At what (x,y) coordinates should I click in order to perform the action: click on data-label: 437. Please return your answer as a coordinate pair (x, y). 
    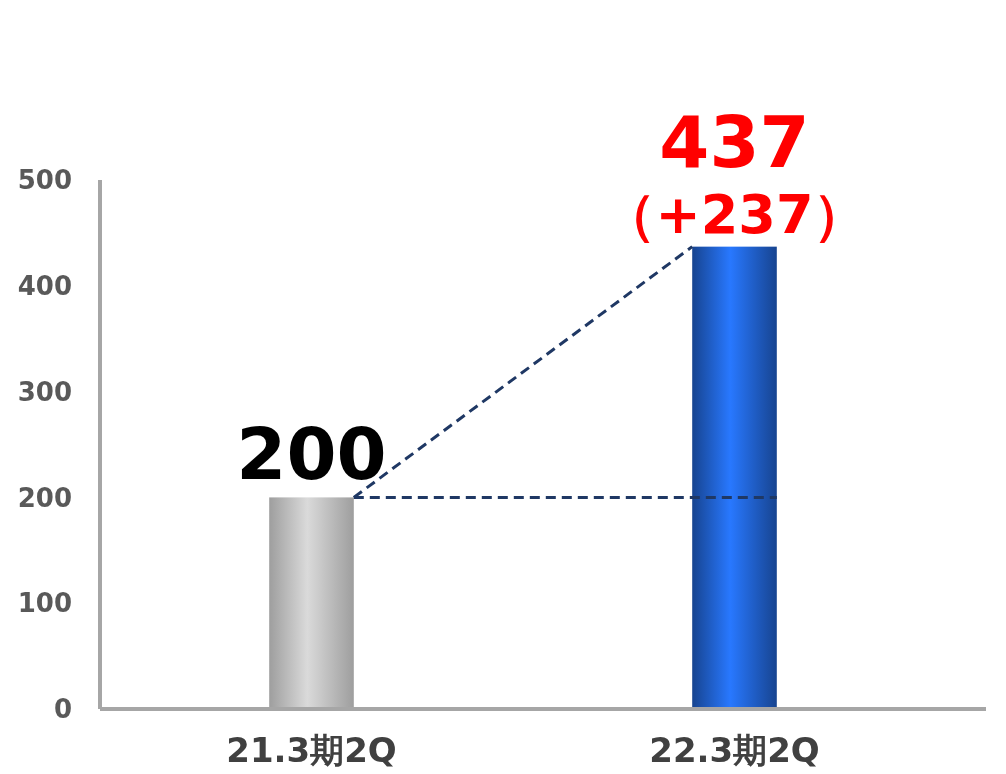
    Looking at the image, I should click on (734, 141).